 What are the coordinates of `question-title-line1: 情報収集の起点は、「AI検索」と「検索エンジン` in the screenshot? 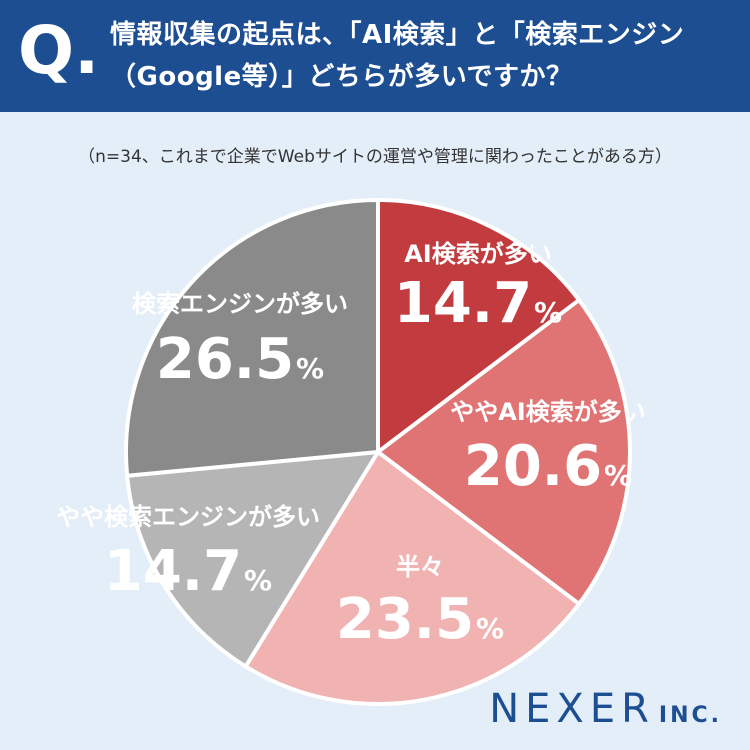 It's located at (397, 35).